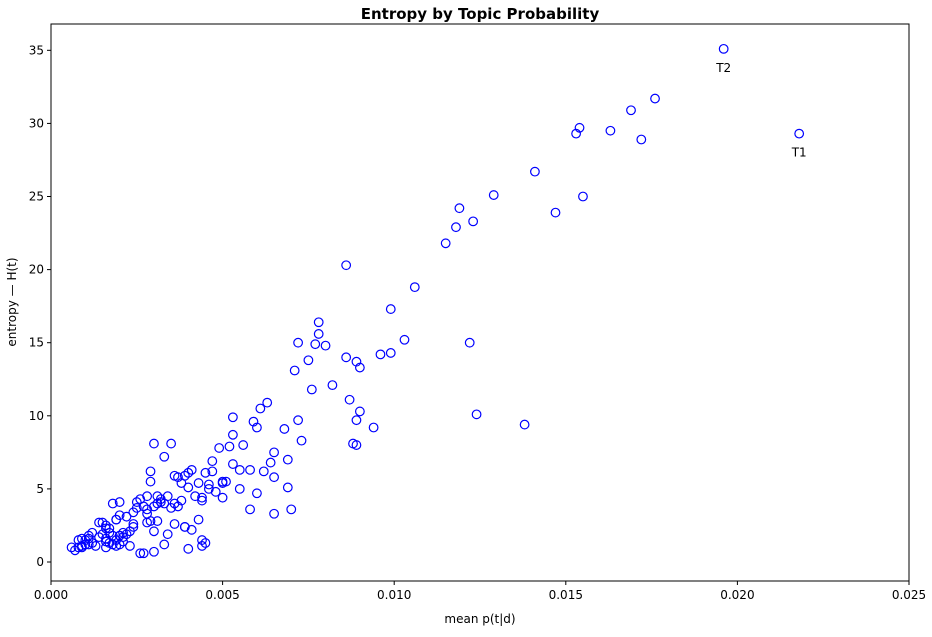  I want to click on y-tick-label: 10, so click(36, 416).